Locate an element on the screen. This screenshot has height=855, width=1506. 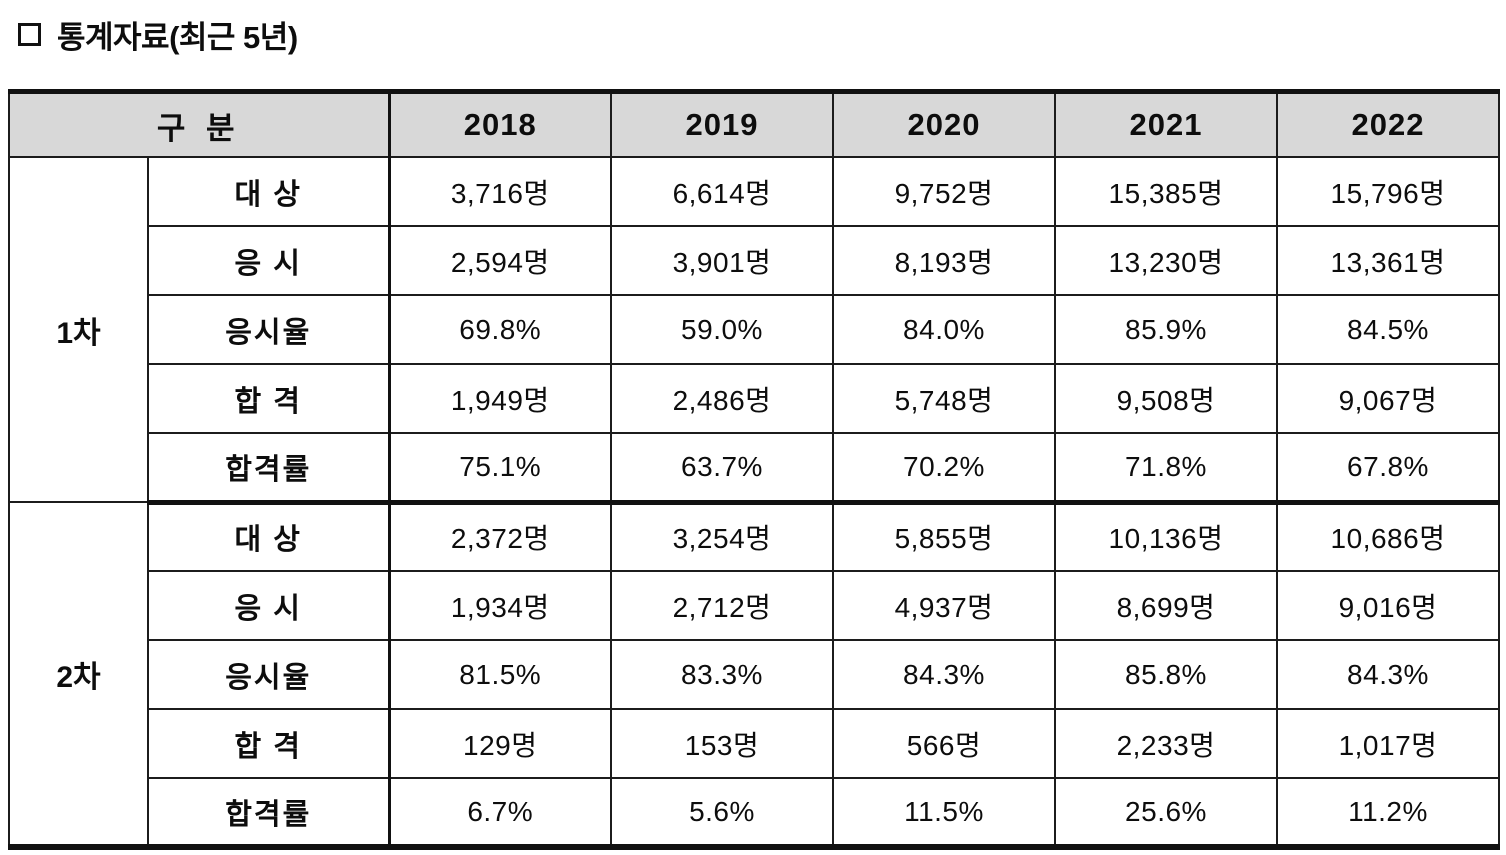
data-cell: 1,949명 is located at coordinates (499, 398).